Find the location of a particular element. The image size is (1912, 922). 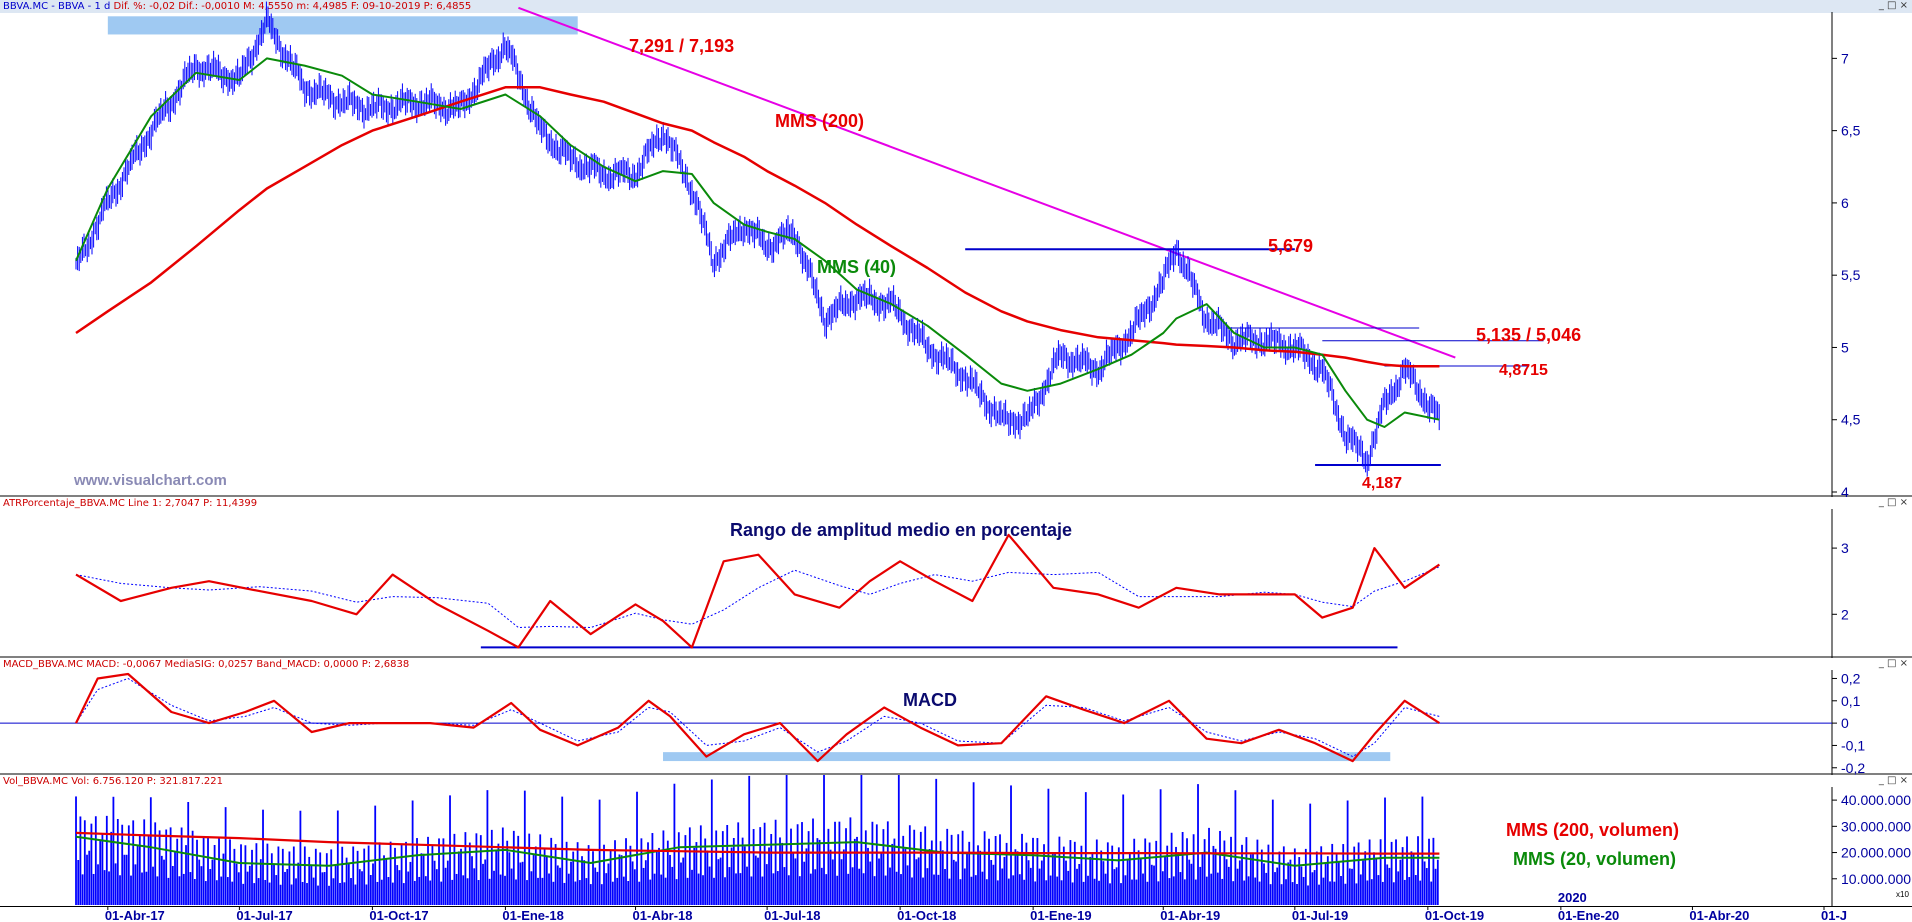

date-tick-label: 01-Abr-17 is located at coordinates (135, 915).